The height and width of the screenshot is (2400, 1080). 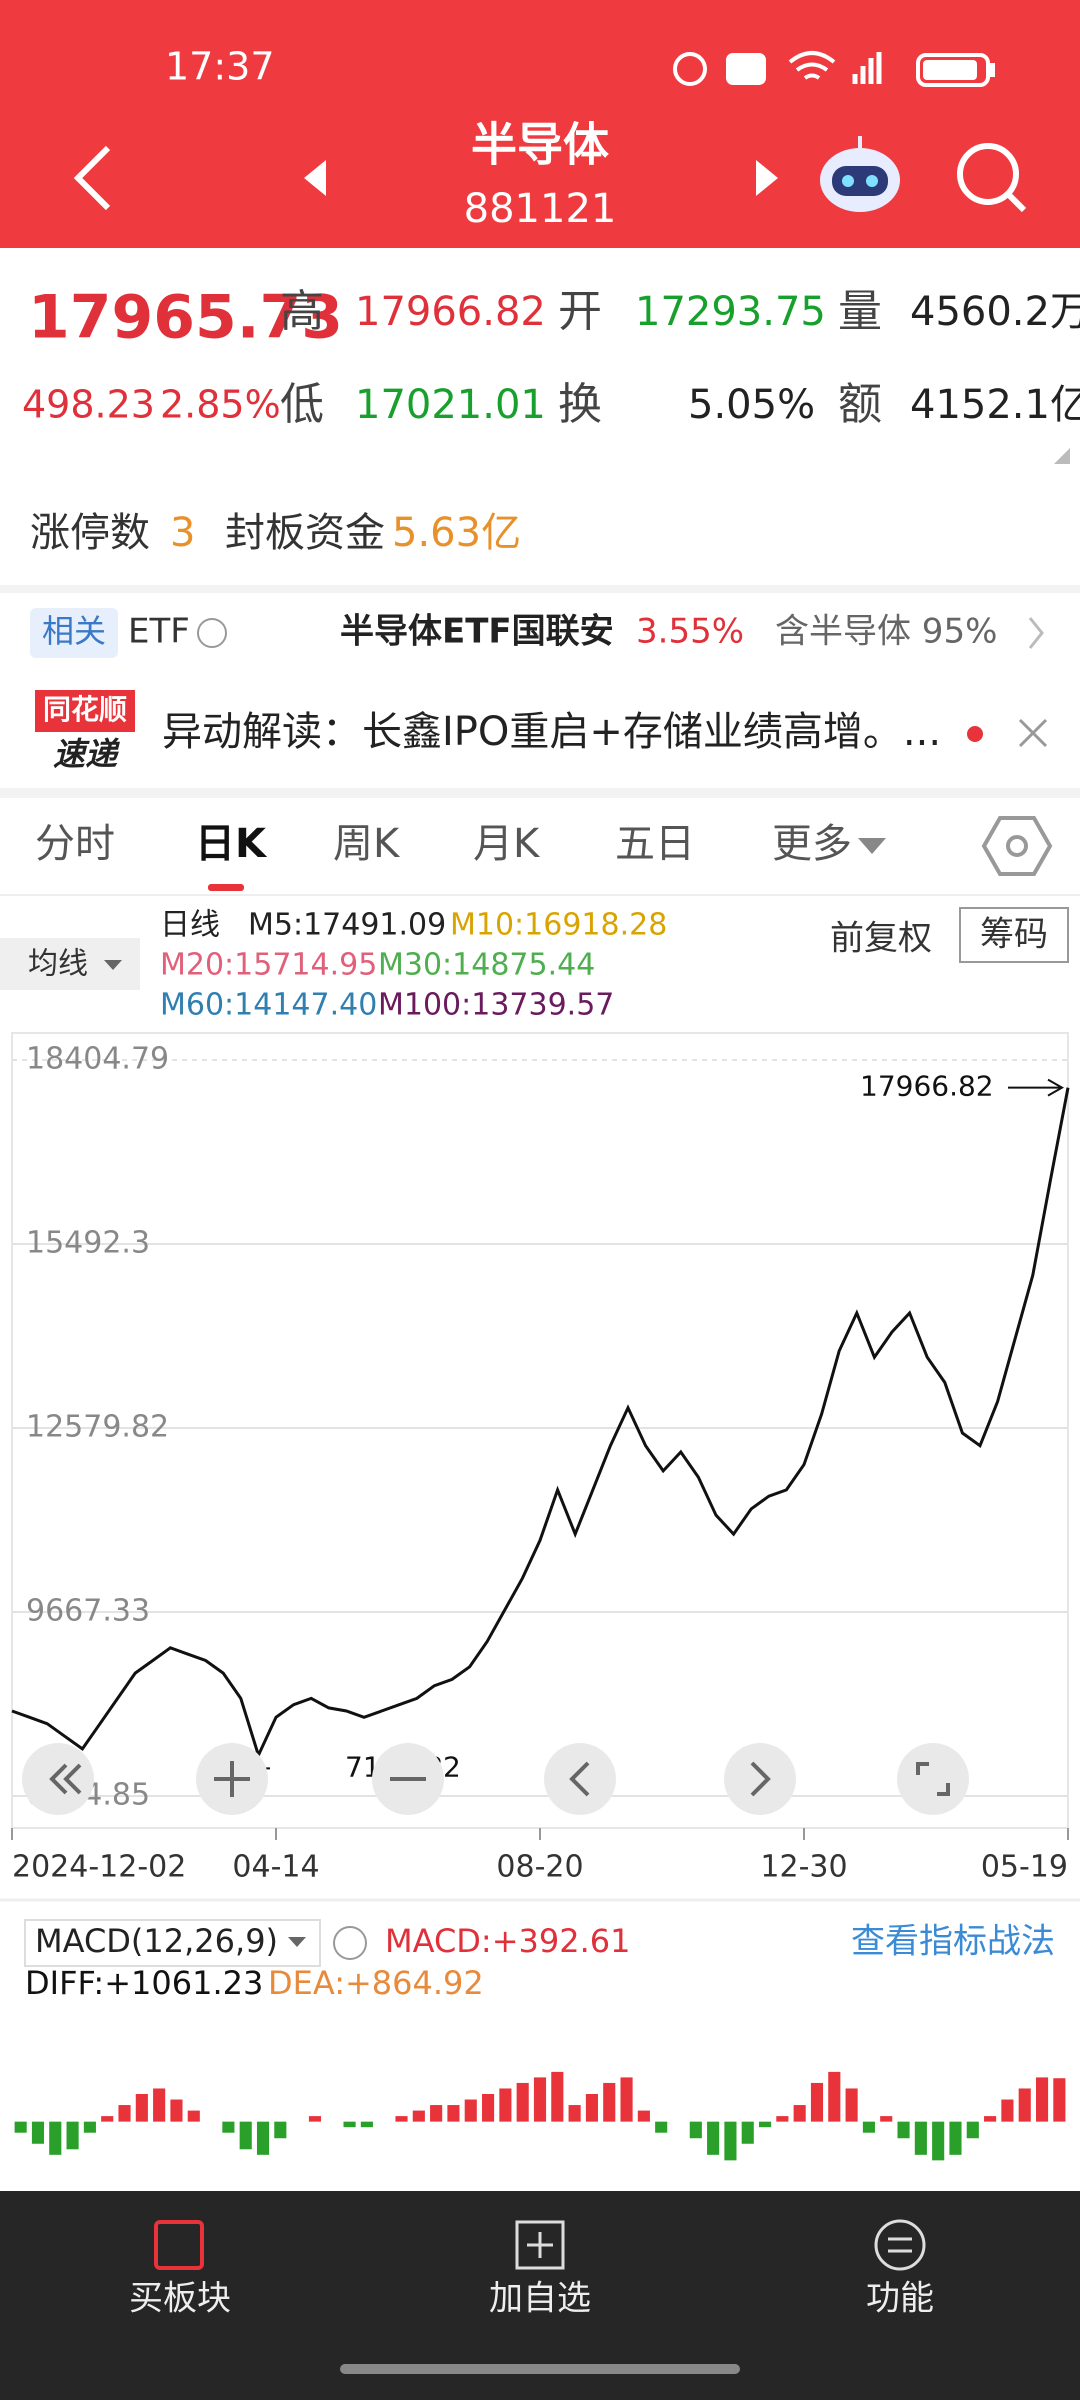 What do you see at coordinates (180, 2299) in the screenshot?
I see `nav-item: 买板块` at bounding box center [180, 2299].